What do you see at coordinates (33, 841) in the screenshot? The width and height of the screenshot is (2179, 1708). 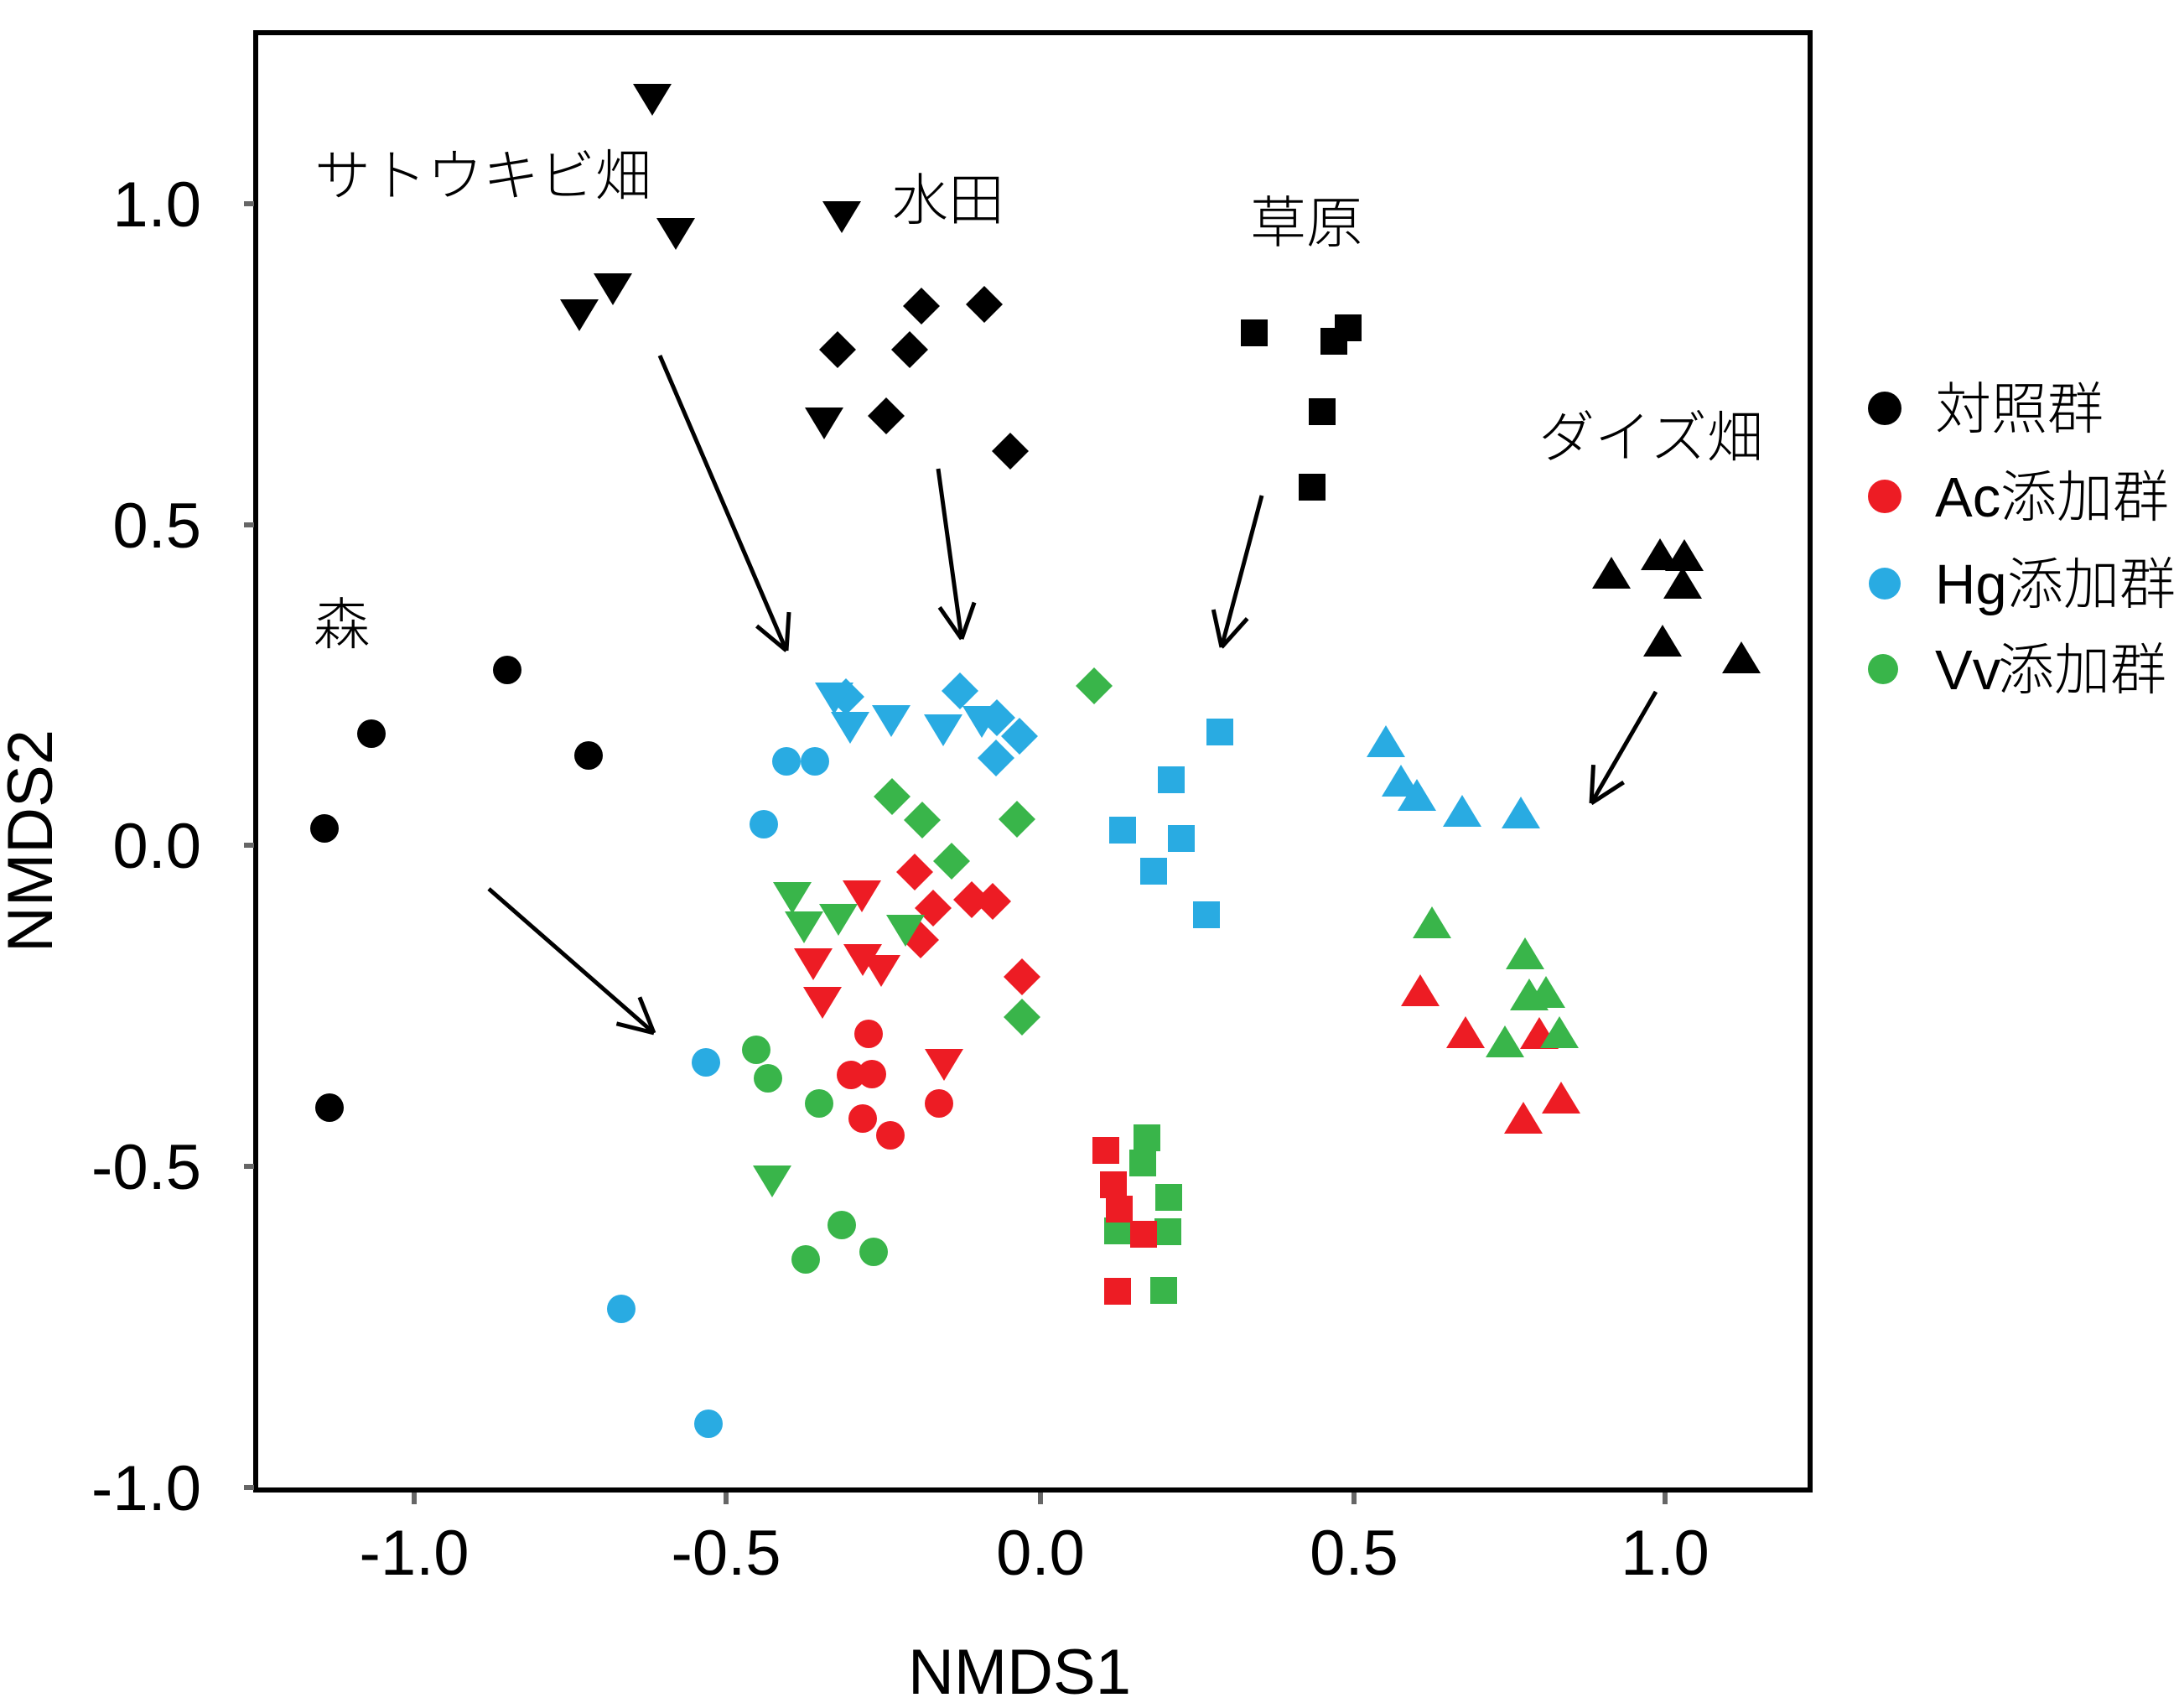 I see `svg-text: NMDS2` at bounding box center [33, 841].